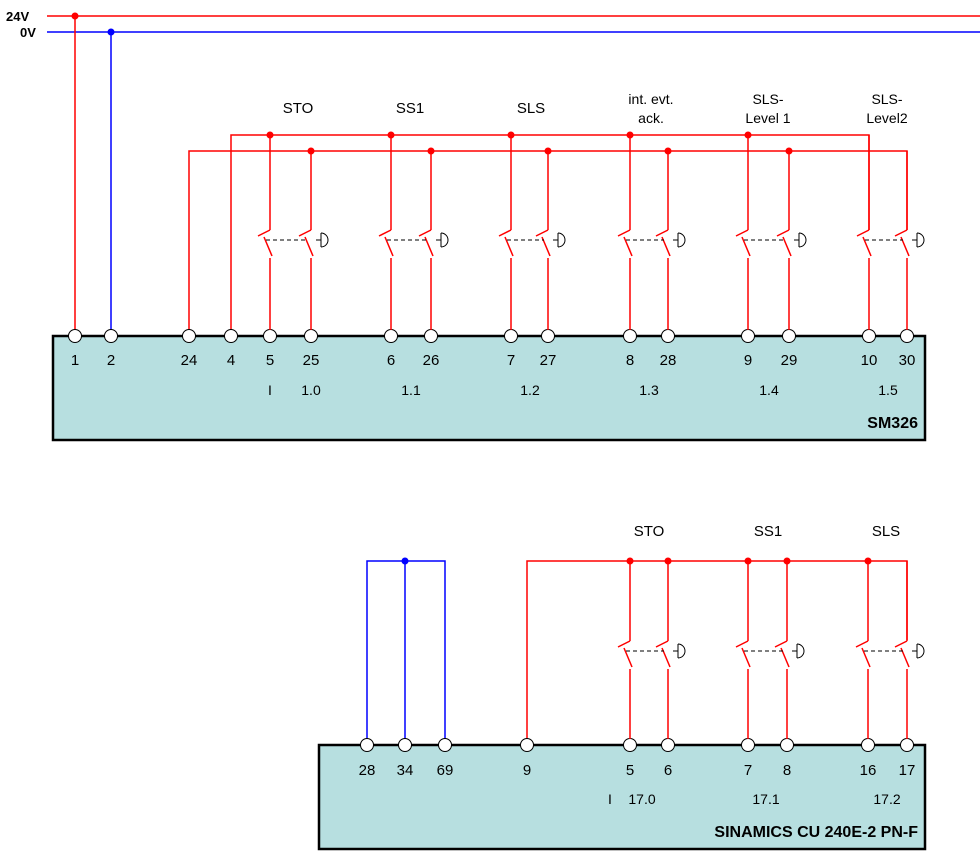 The height and width of the screenshot is (851, 980). What do you see at coordinates (886, 531) in the screenshot?
I see `sinamics-channel-label: SLS` at bounding box center [886, 531].